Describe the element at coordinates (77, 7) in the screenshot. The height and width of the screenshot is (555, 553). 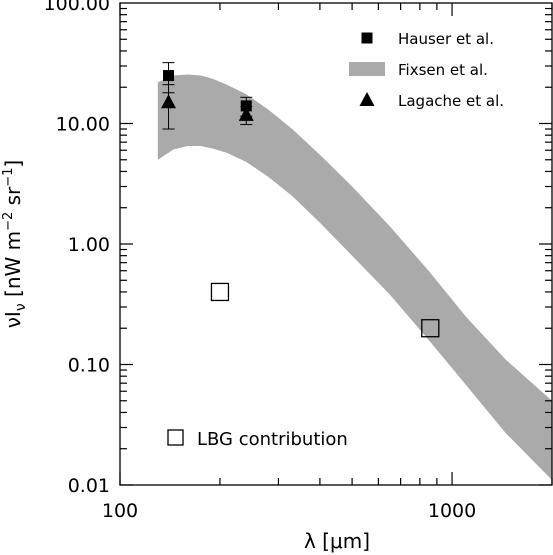
I see `y-tick-label: 100.00` at that location.